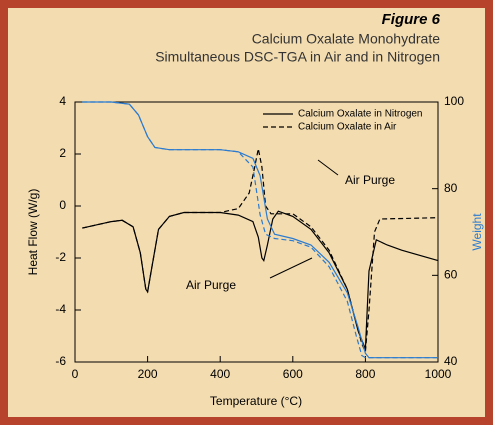 The image size is (493, 430). I want to click on y2-axis-label: Weight, so click(477, 232).